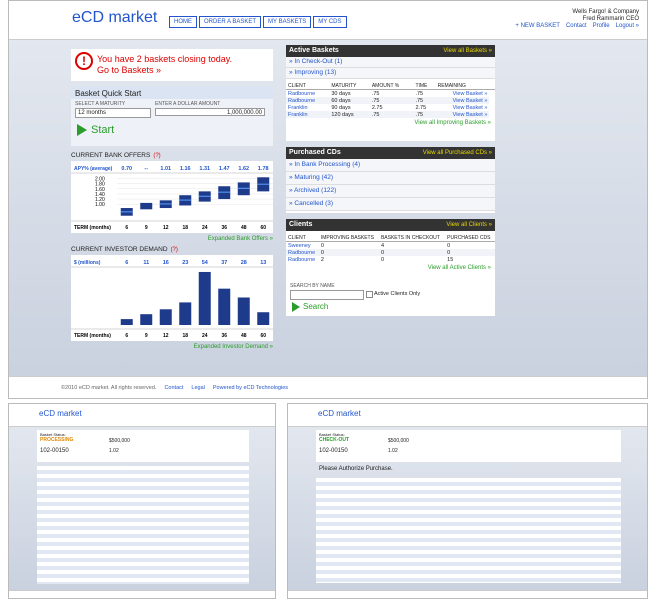 Image resolution: width=658 pixels, height=609 pixels. What do you see at coordinates (356, 469) in the screenshot?
I see `thumb-message: Please Authorize Purchase.` at bounding box center [356, 469].